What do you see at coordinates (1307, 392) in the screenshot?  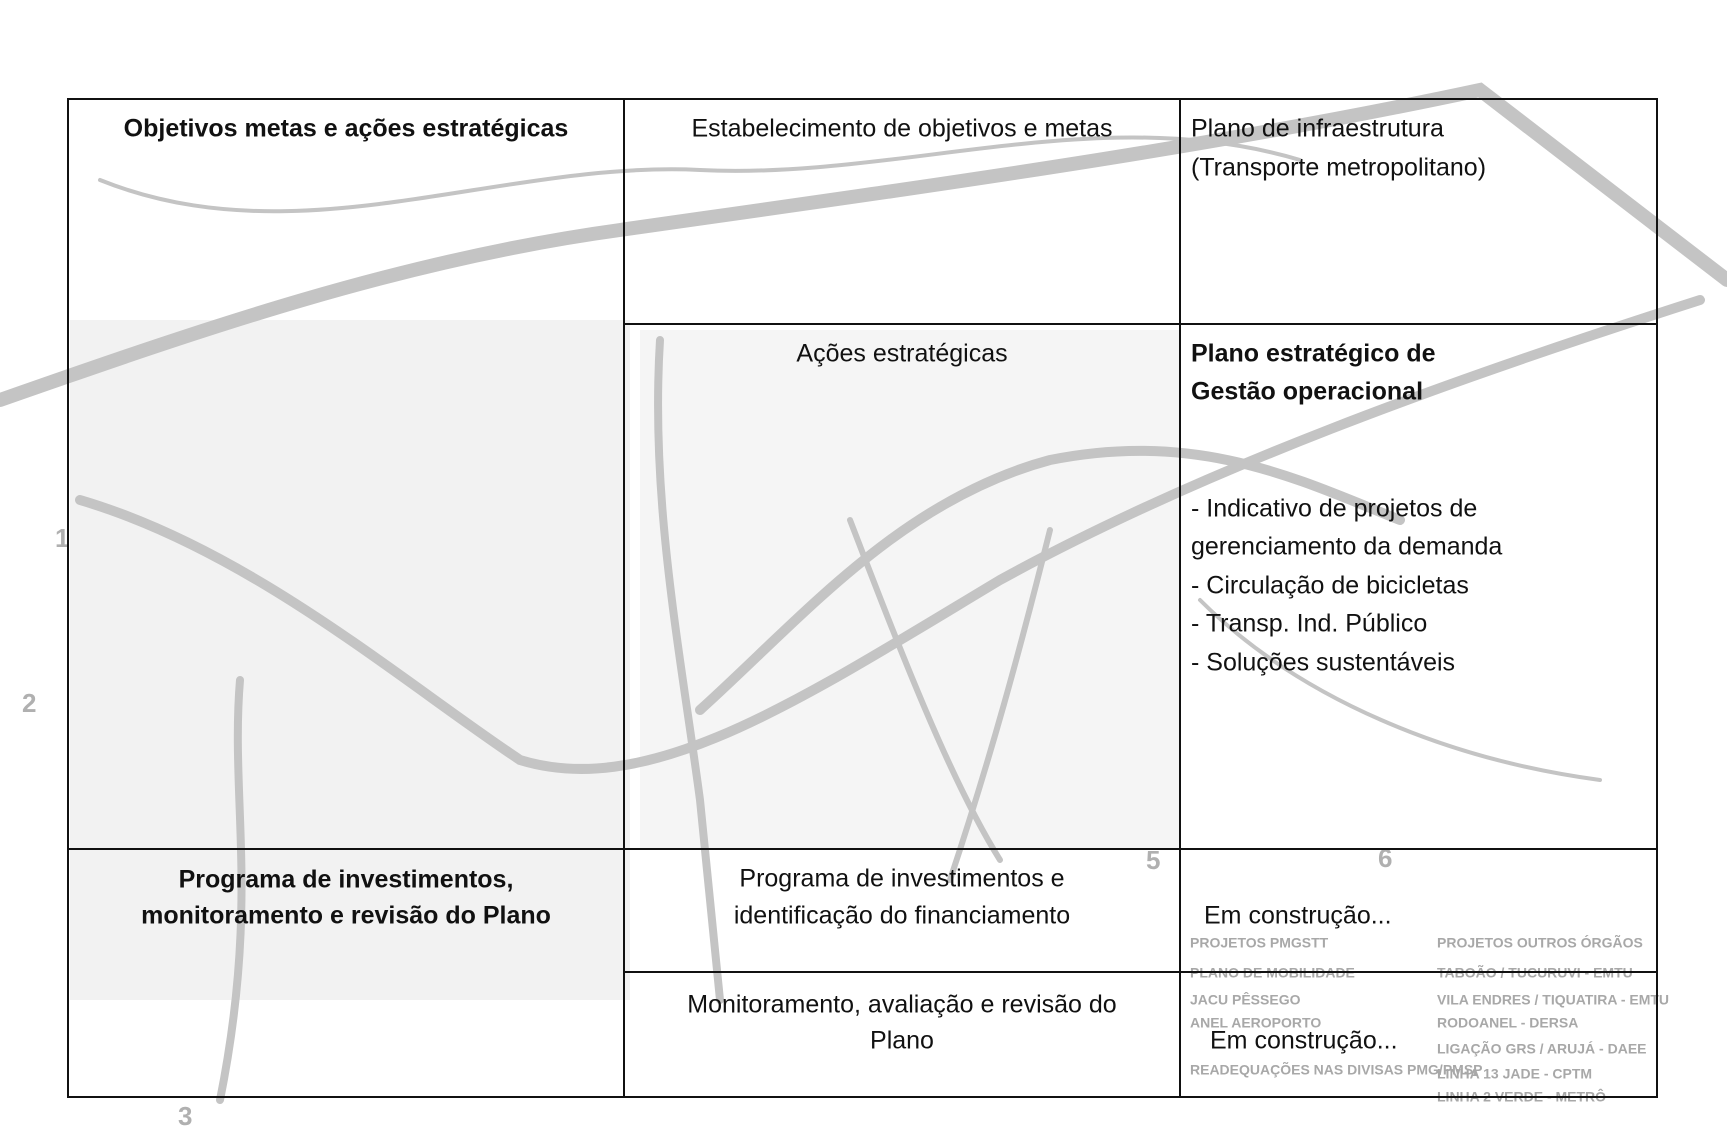 I see `cell-title: Gestão operacional` at bounding box center [1307, 392].